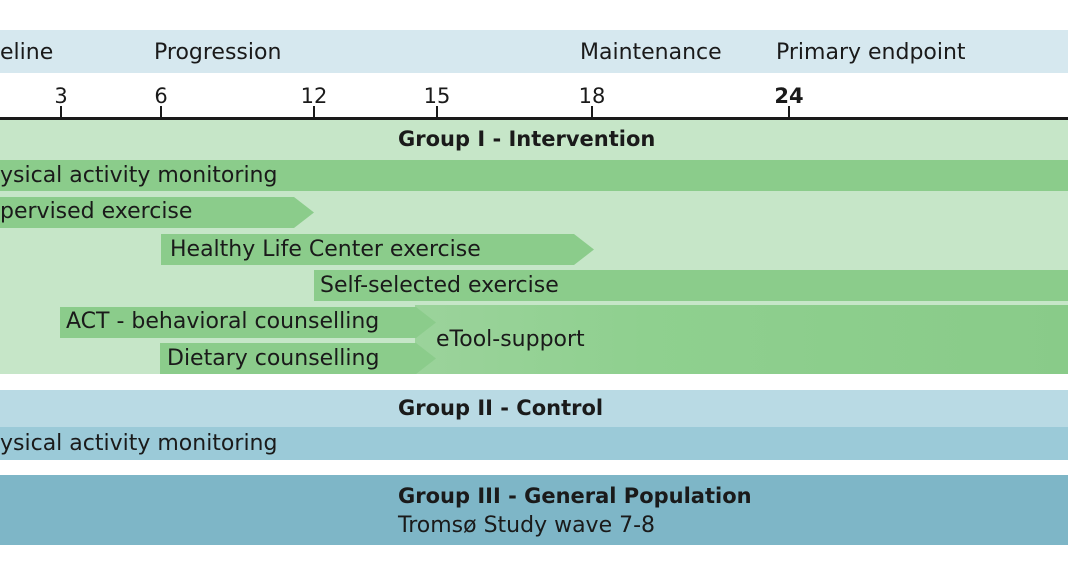 The width and height of the screenshot is (1068, 580). I want to click on bar-label-control-physical-activity-monitoring: ysical activity monitoring, so click(139, 443).